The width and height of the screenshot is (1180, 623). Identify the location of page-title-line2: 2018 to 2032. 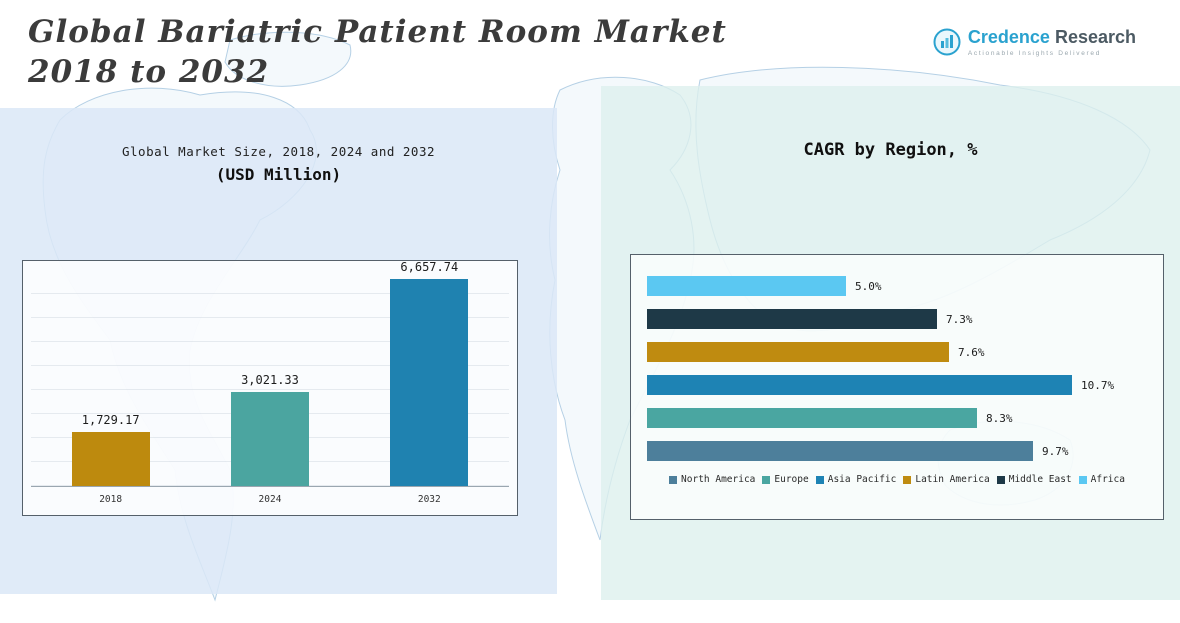
(149, 72).